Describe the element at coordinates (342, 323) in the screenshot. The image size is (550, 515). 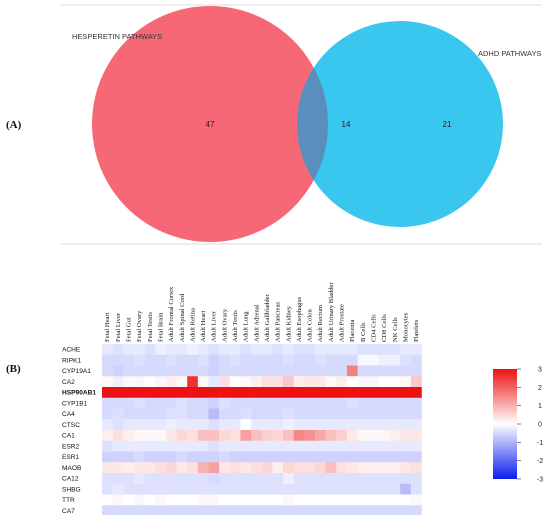
I see `heatmap-column-label: Adult Prostate` at that location.